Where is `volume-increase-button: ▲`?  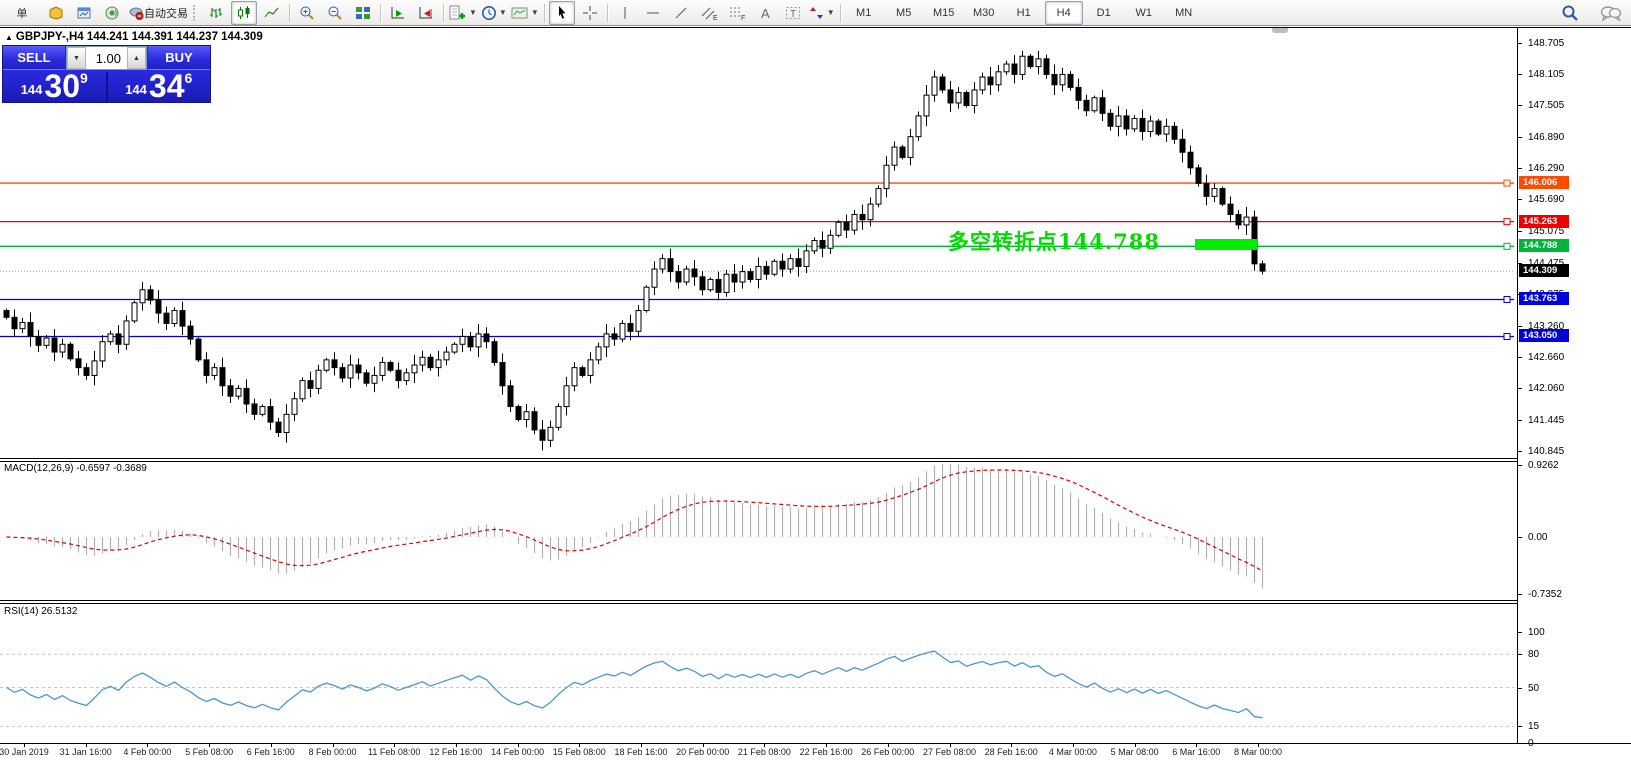
volume-increase-button: ▲ is located at coordinates (136, 58).